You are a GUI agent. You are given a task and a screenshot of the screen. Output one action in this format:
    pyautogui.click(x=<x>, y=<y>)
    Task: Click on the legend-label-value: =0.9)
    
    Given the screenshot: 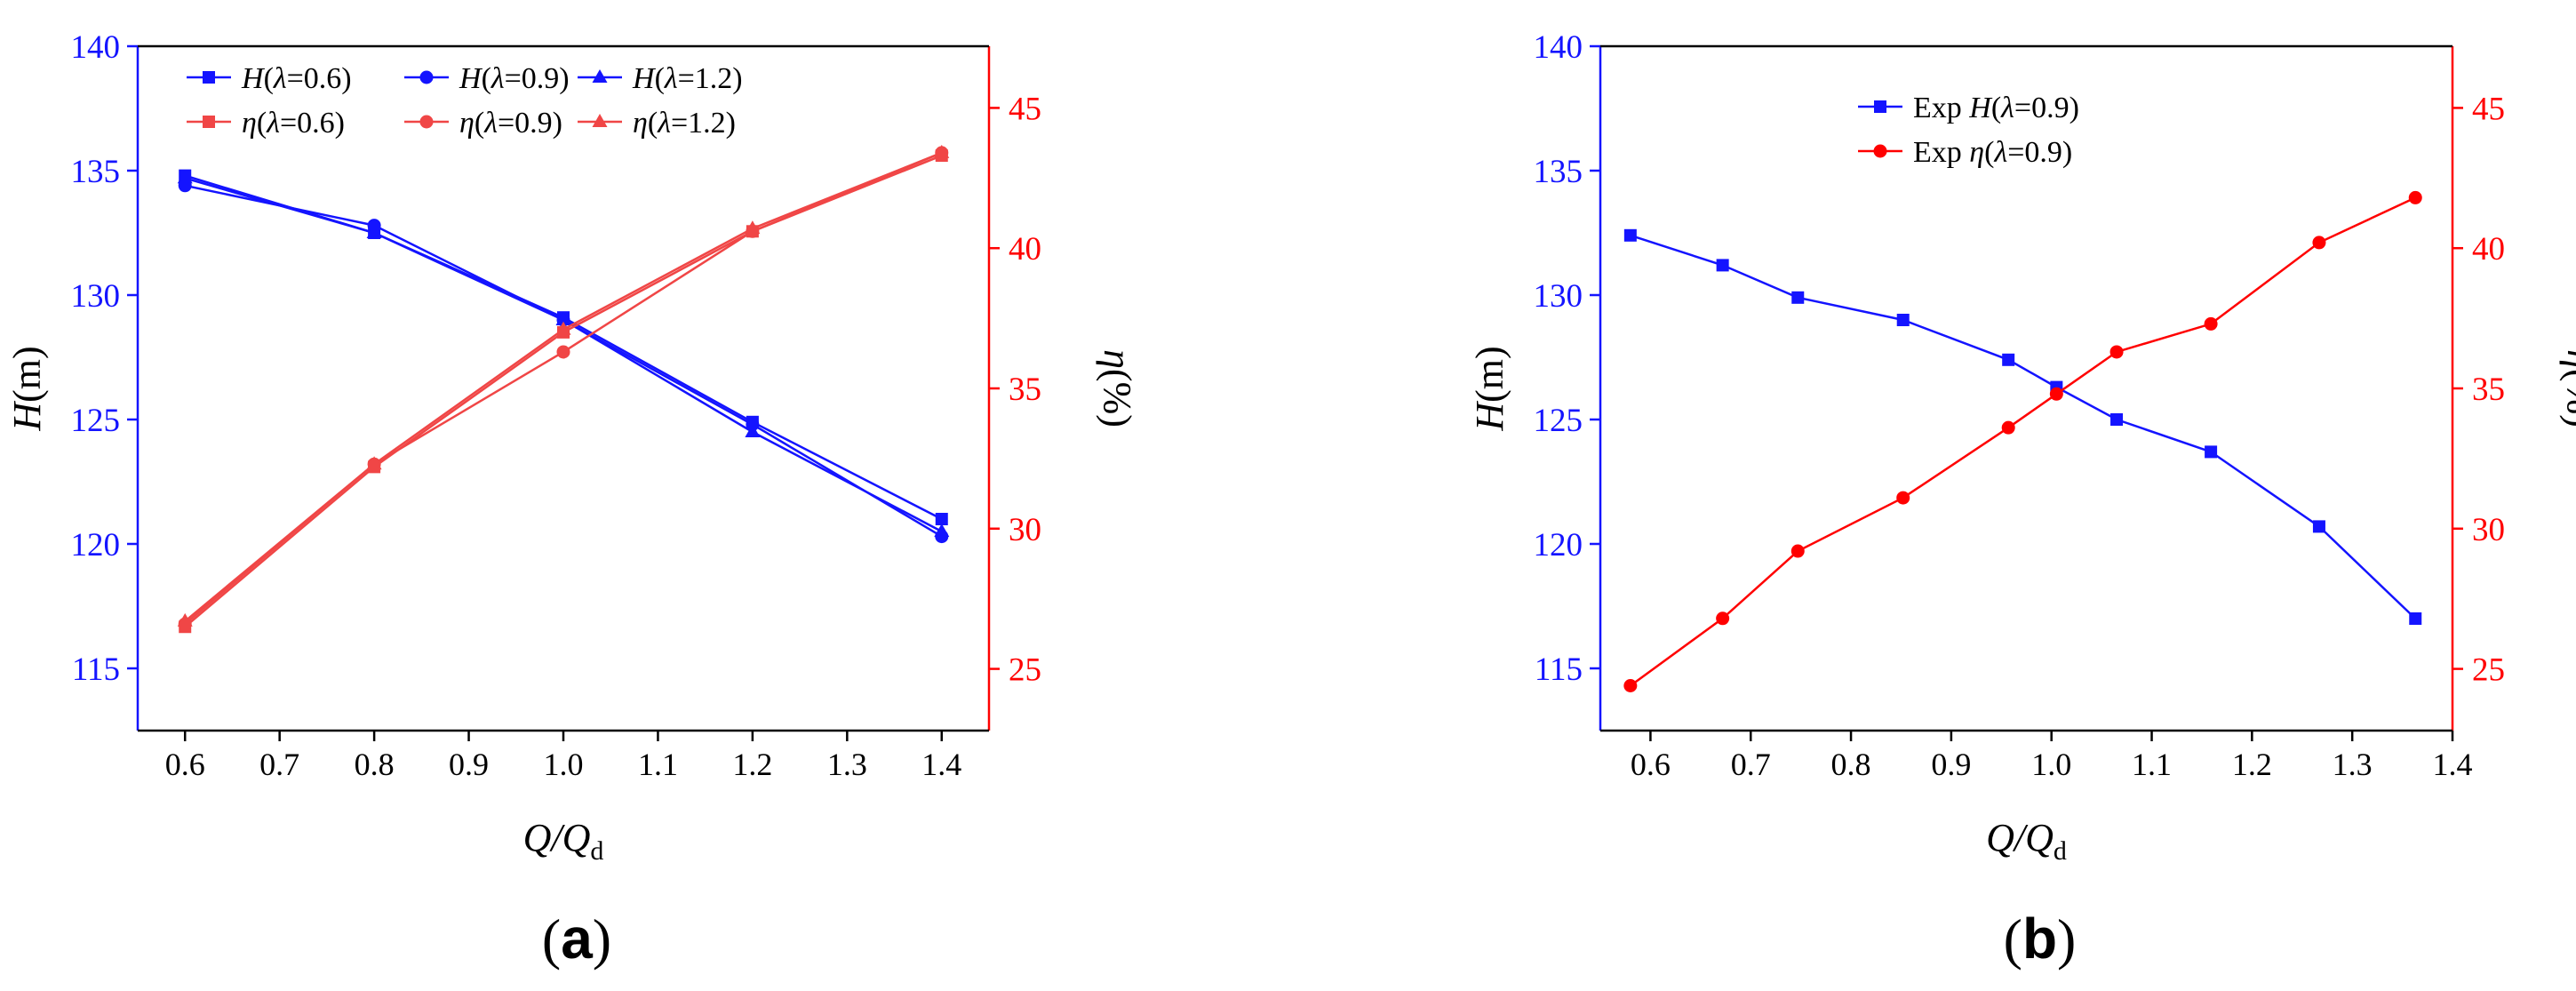 What is the action you would take?
    pyautogui.click(x=2047, y=108)
    